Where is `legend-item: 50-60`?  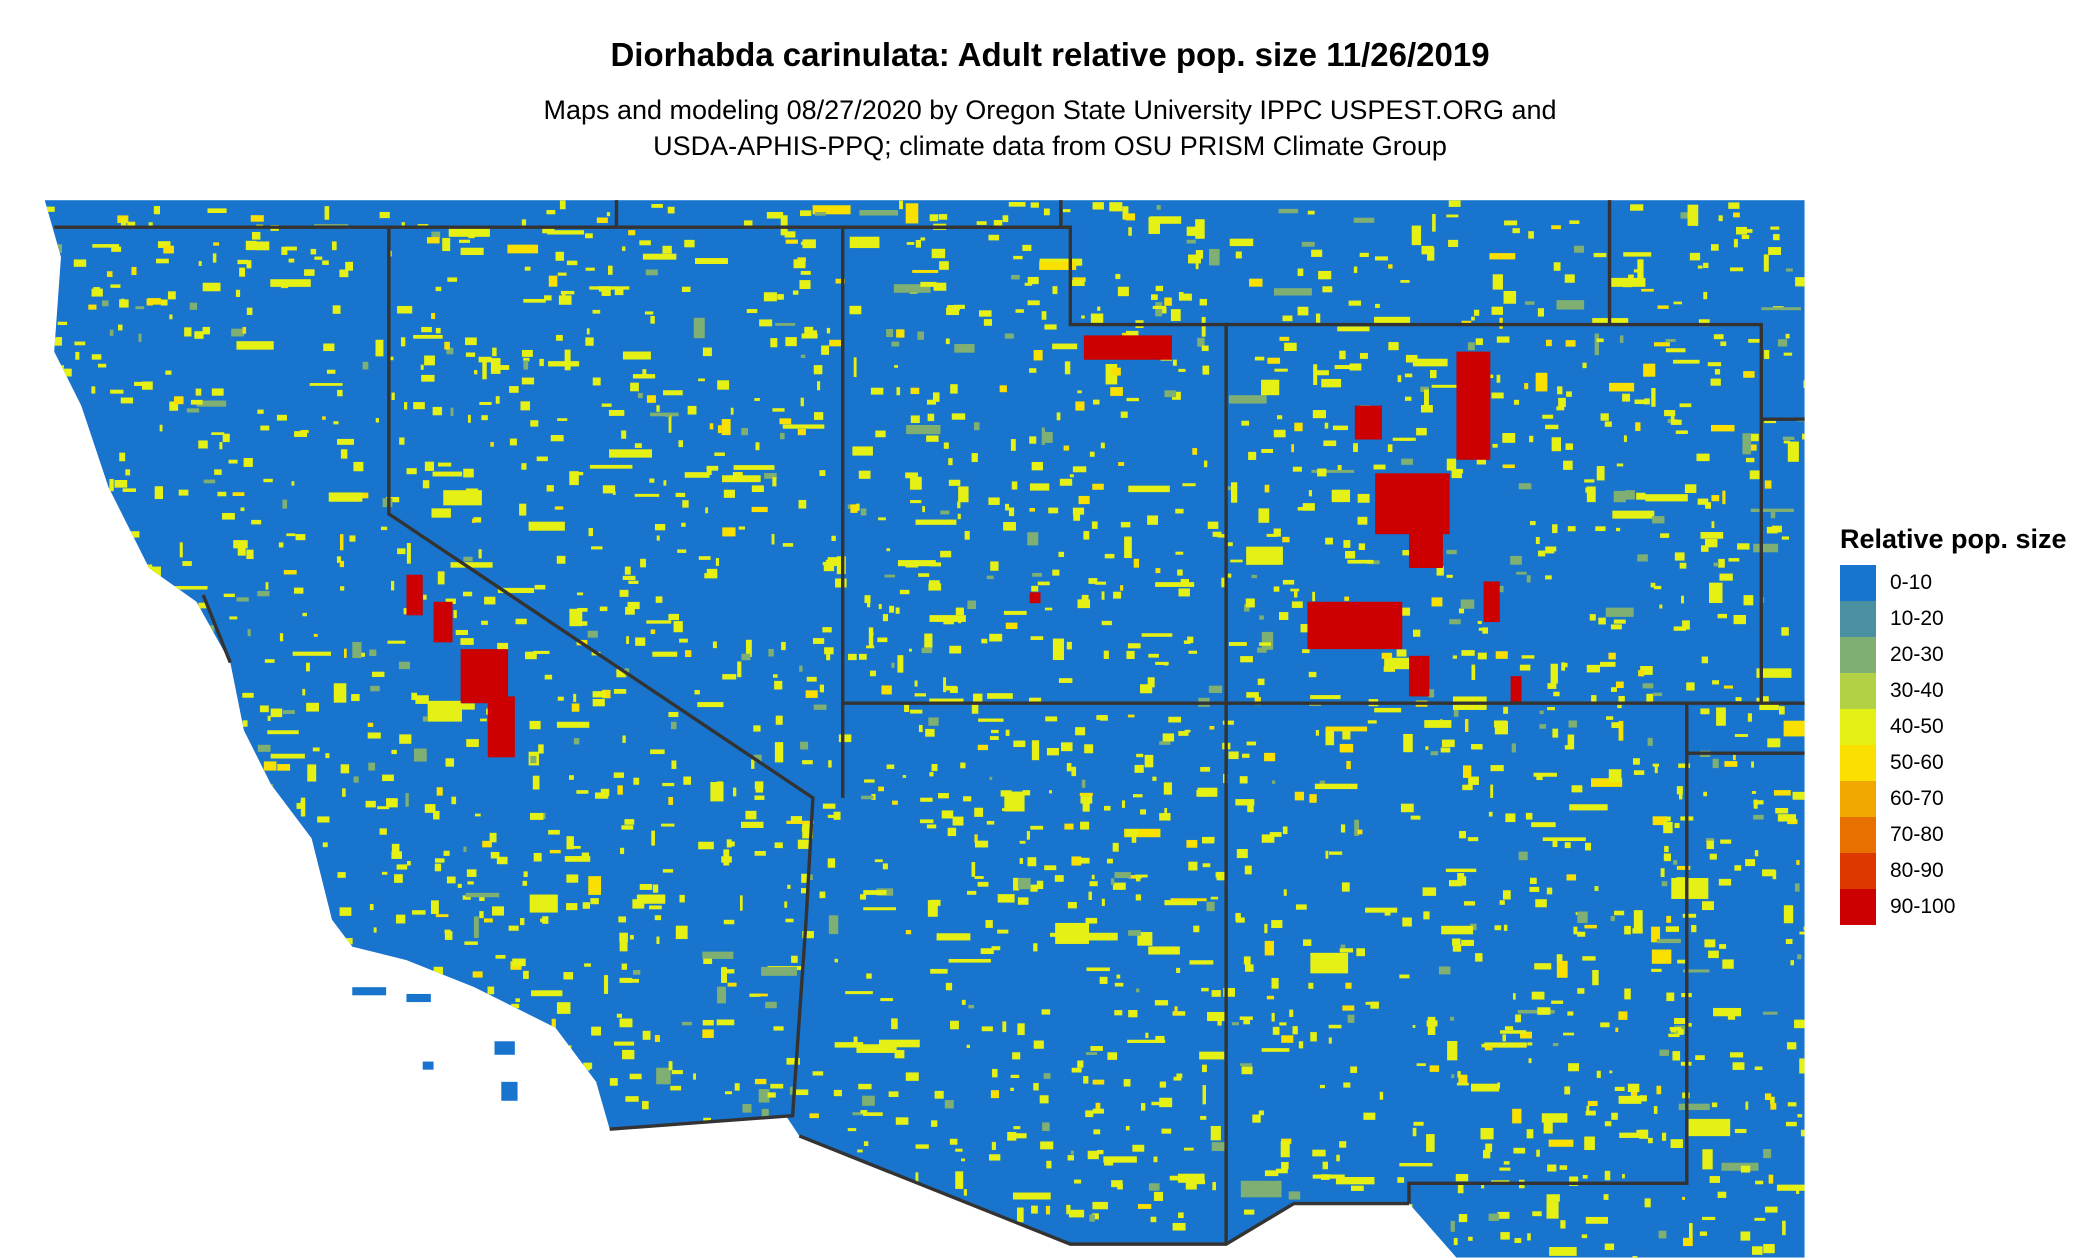
legend-item: 50-60 is located at coordinates (1953, 763).